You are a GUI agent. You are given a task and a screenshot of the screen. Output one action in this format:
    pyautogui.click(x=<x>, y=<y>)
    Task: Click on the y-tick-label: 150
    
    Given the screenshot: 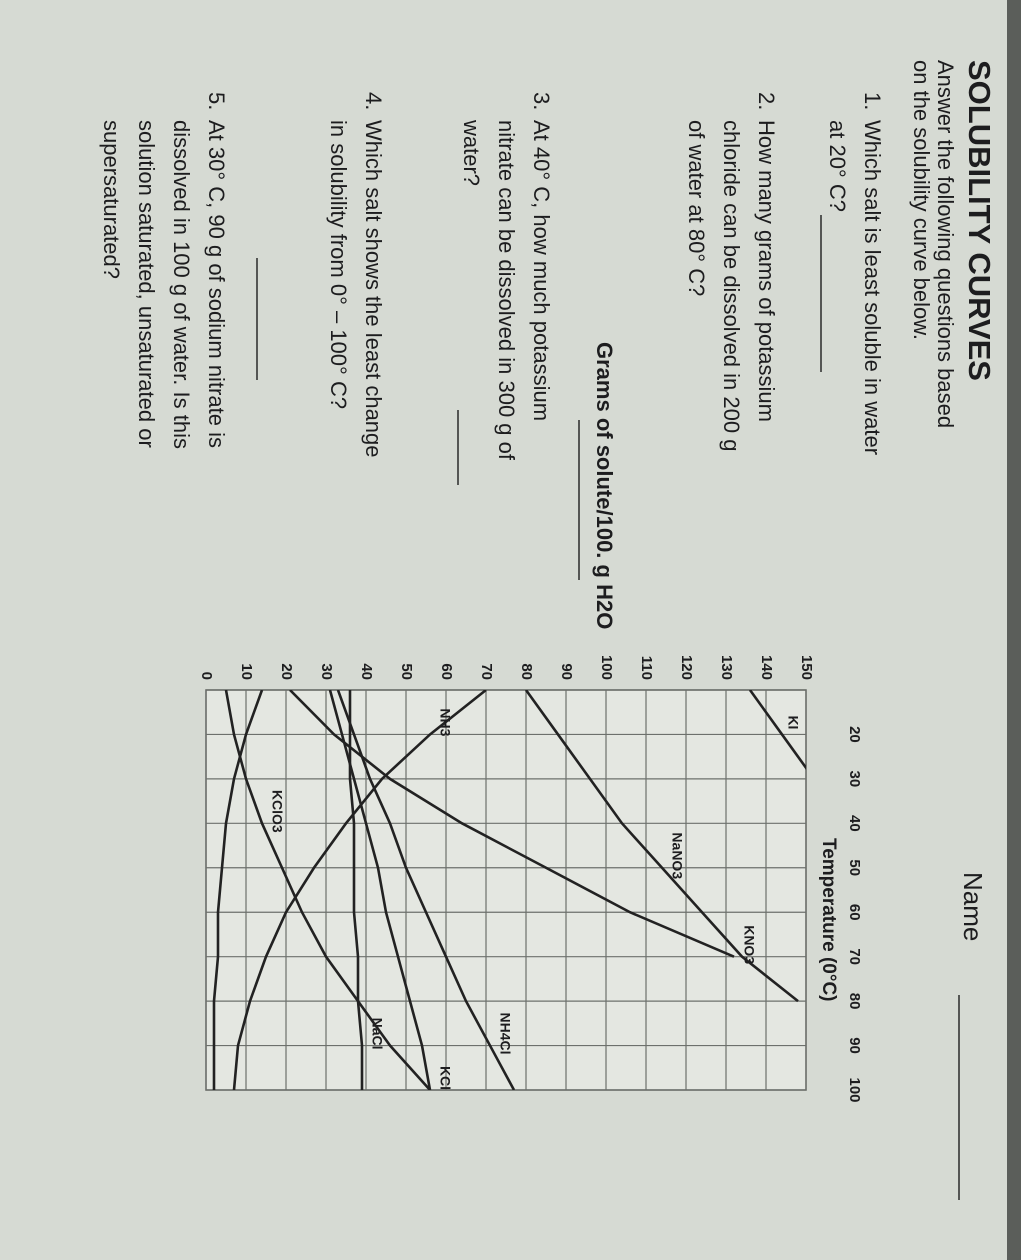 What is the action you would take?
    pyautogui.click(x=806, y=667)
    